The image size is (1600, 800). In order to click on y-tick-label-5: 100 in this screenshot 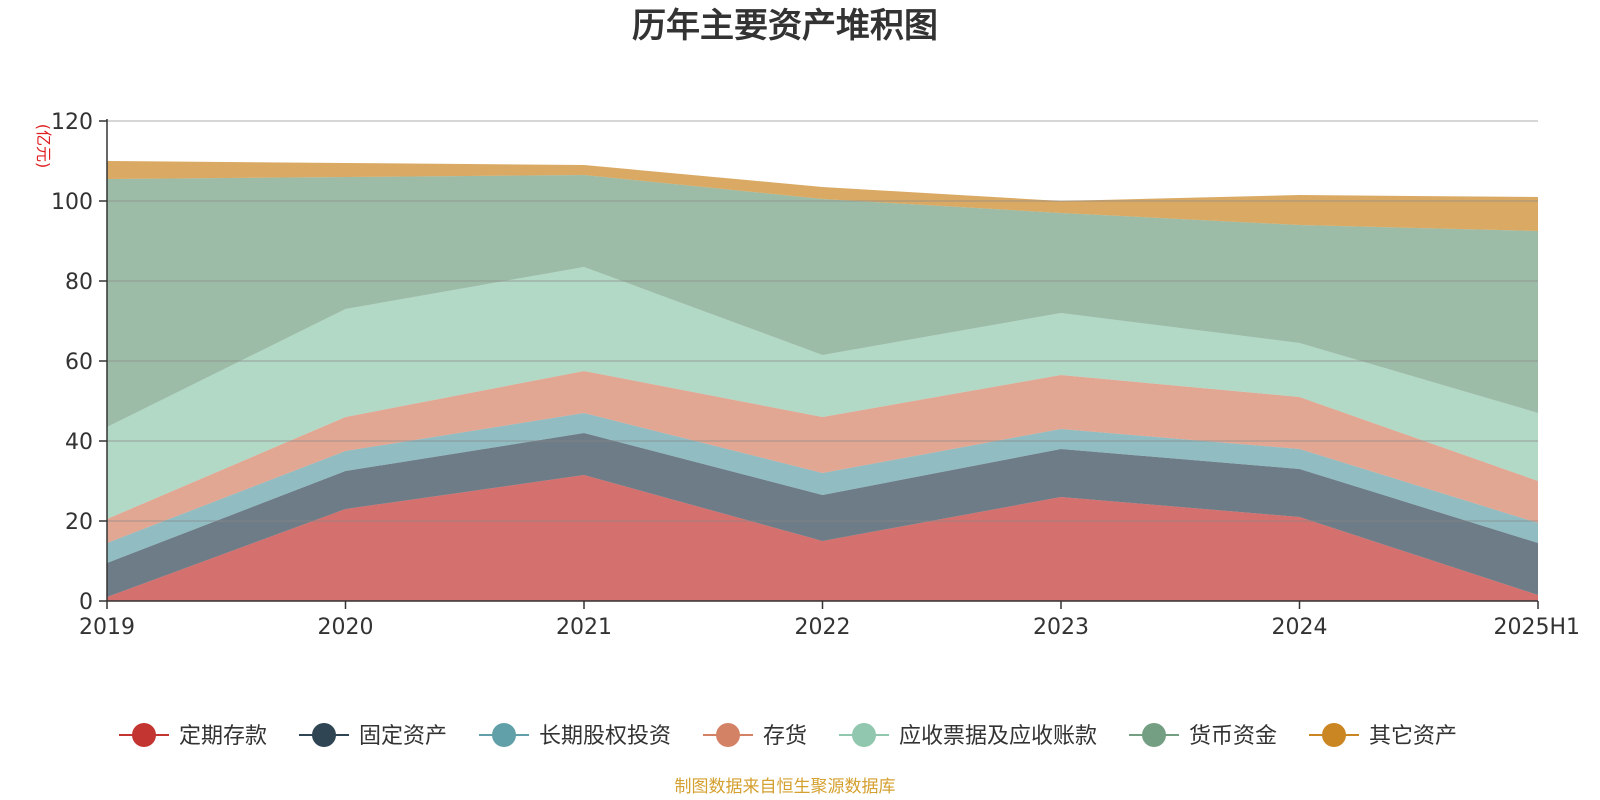, I will do `click(72, 202)`.